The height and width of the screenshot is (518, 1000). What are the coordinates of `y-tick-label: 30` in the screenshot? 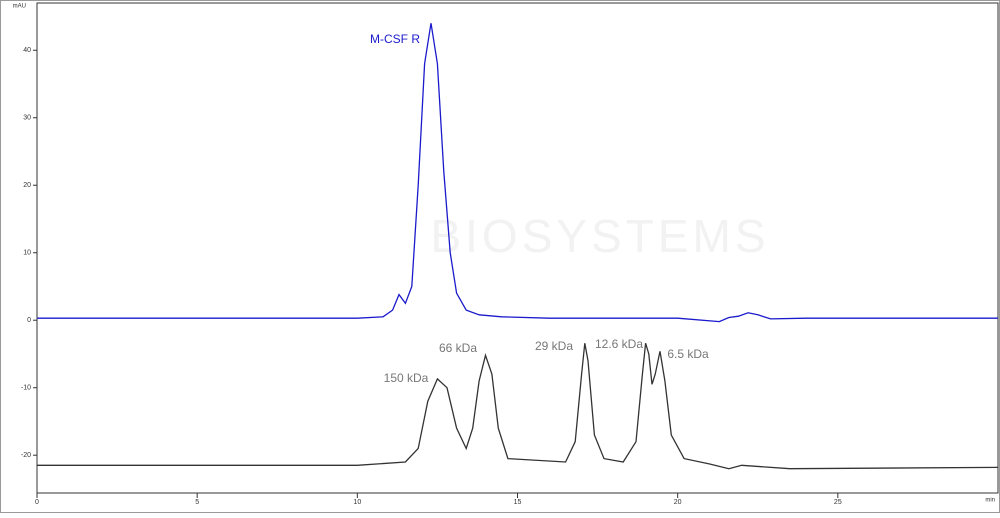 It's located at (27, 118).